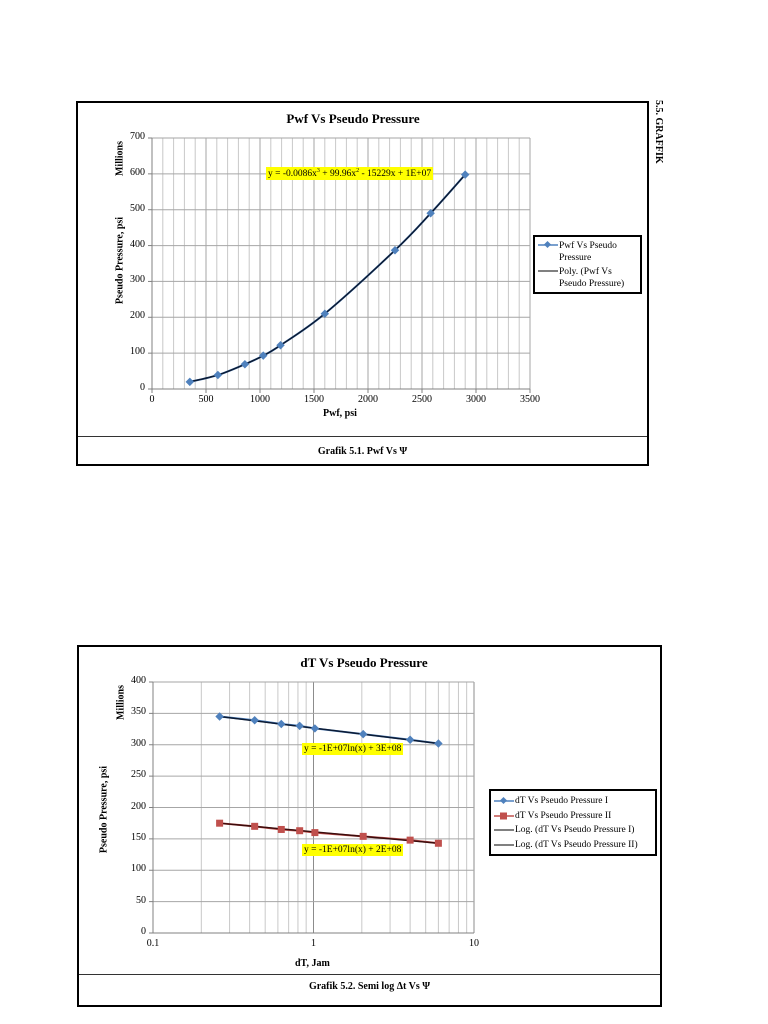 This screenshot has height=1024, width=768. What do you see at coordinates (353, 749) in the screenshot?
I see `chart-2-equation-1: y = -1E+07ln(x) + 3E+08` at bounding box center [353, 749].